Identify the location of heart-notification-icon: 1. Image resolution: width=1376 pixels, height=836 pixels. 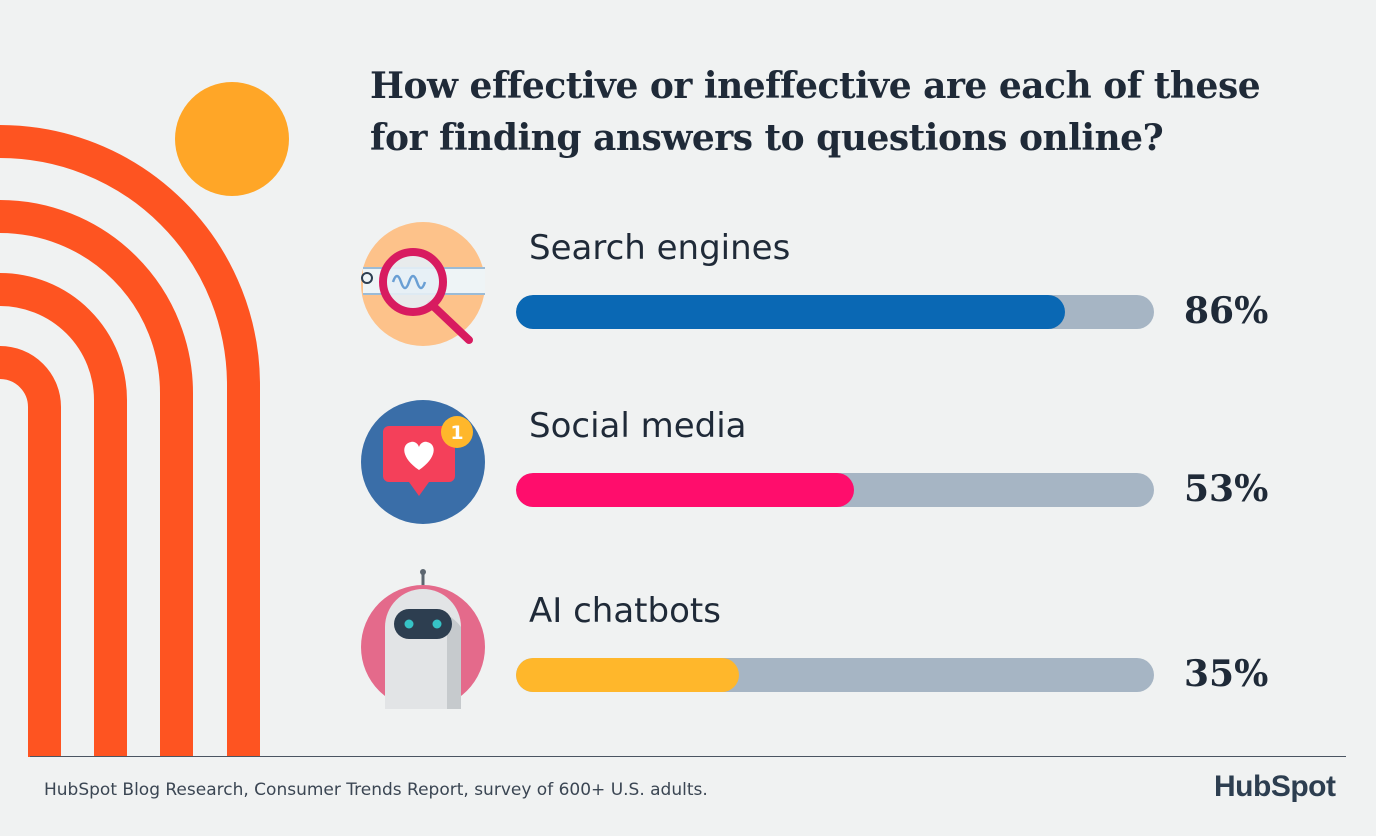
(423, 462).